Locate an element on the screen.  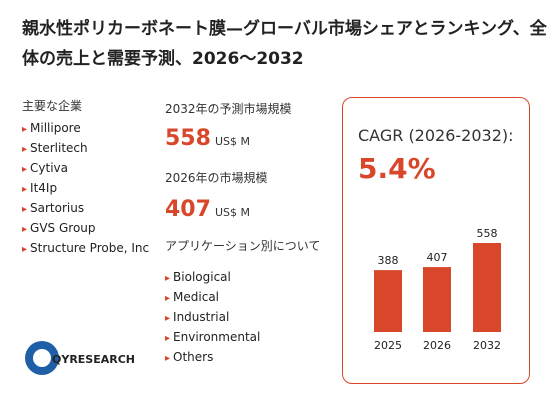
forecast-label: 2032年の予測市場規模 is located at coordinates (228, 109).